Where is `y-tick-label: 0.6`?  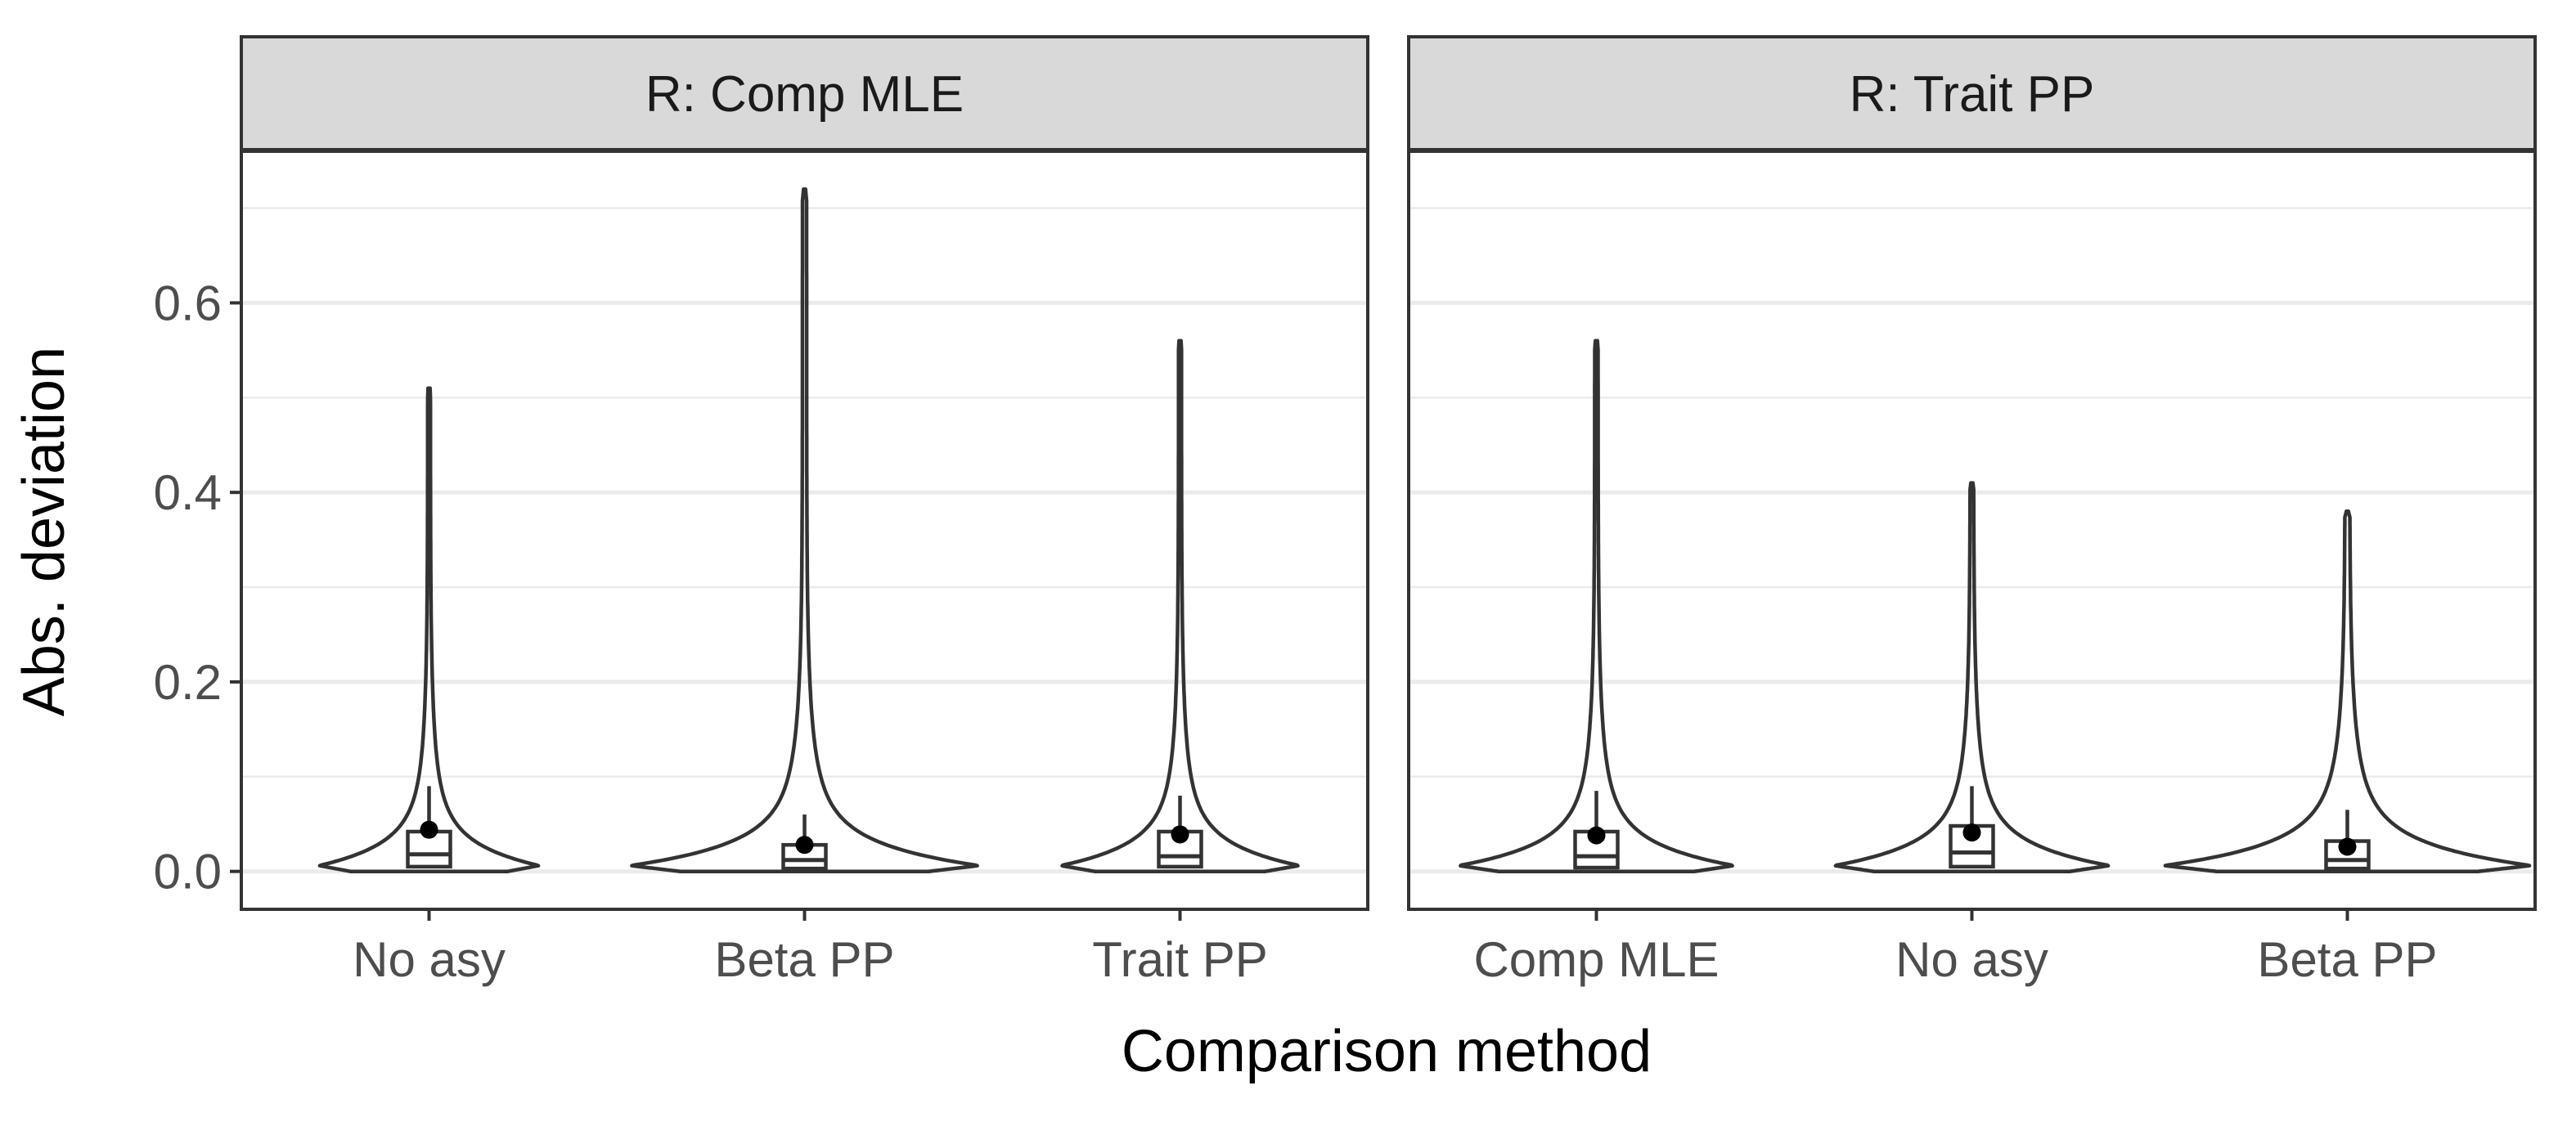 y-tick-label: 0.6 is located at coordinates (188, 303).